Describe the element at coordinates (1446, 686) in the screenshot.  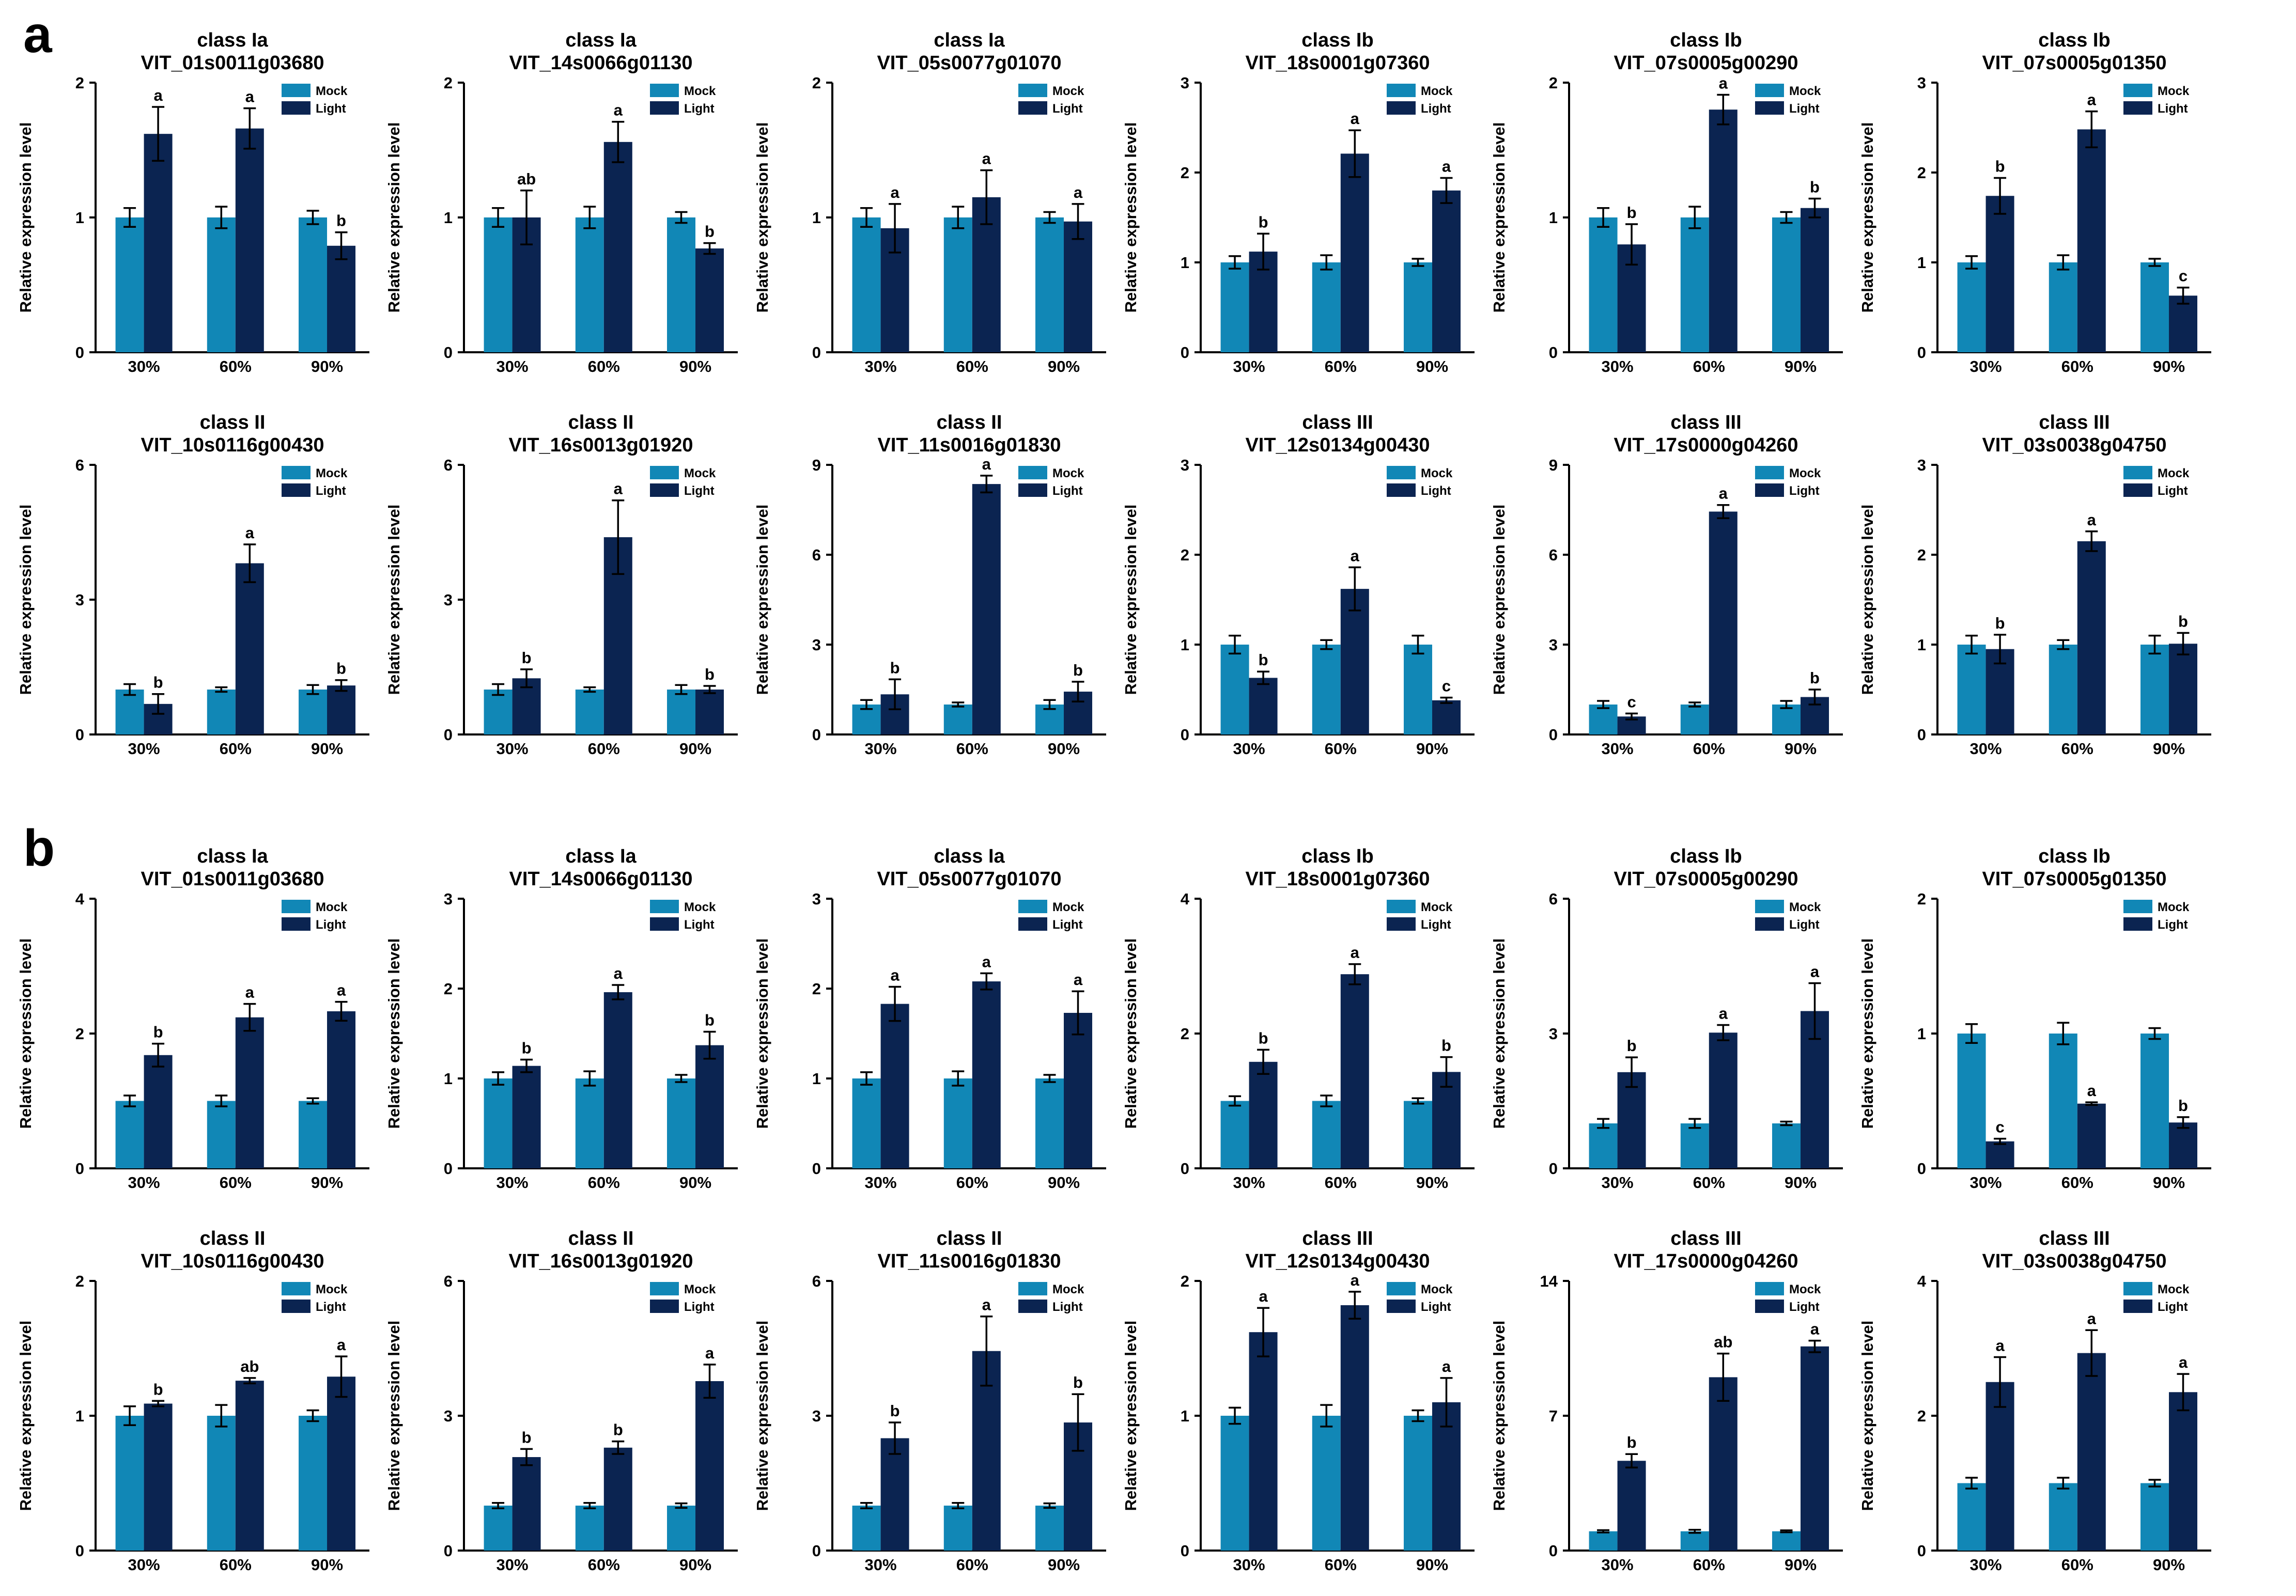
I see `significance-letter: c` at that location.